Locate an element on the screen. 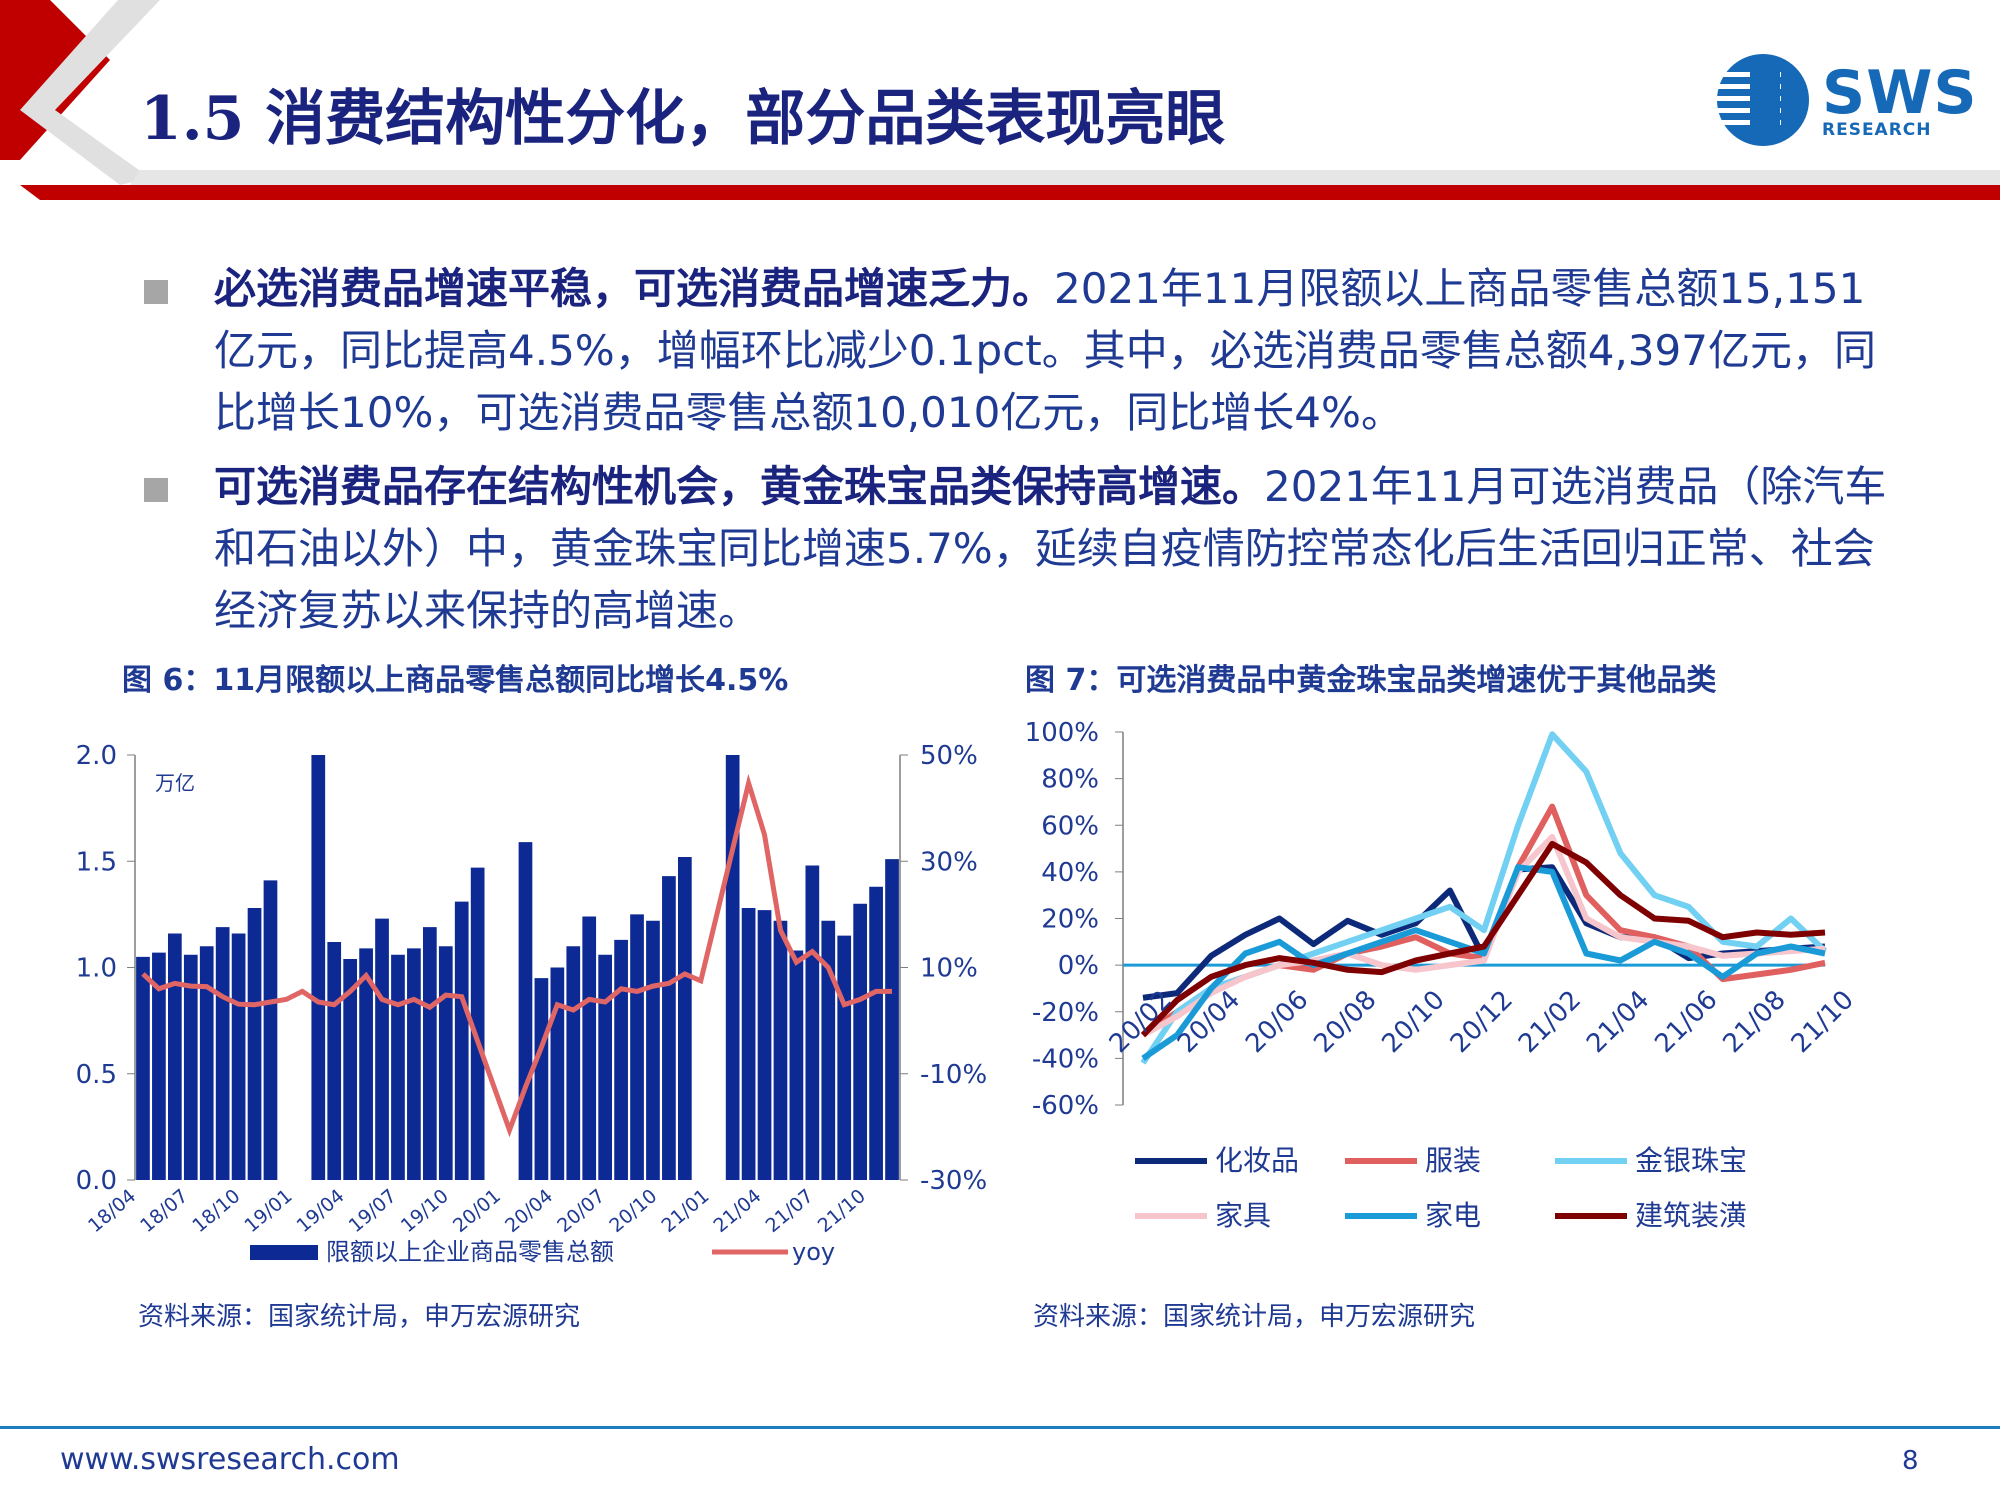 The width and height of the screenshot is (2000, 1500). x-tick-label: 20/07 is located at coordinates (581, 1211).